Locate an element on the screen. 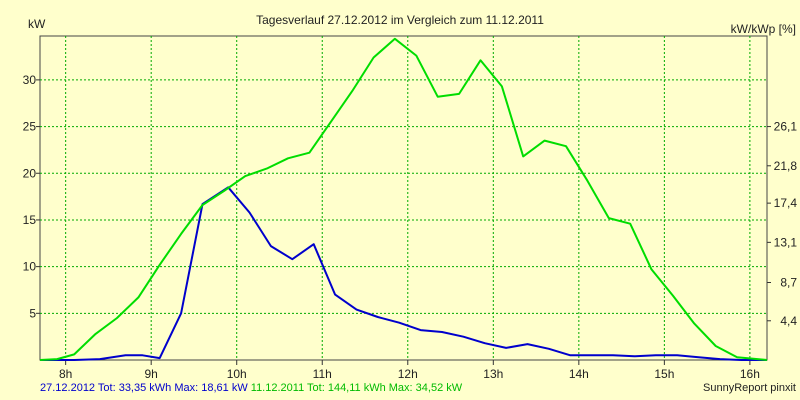 The image size is (800, 400). x-tick-label-5: 13h is located at coordinates (493, 374).